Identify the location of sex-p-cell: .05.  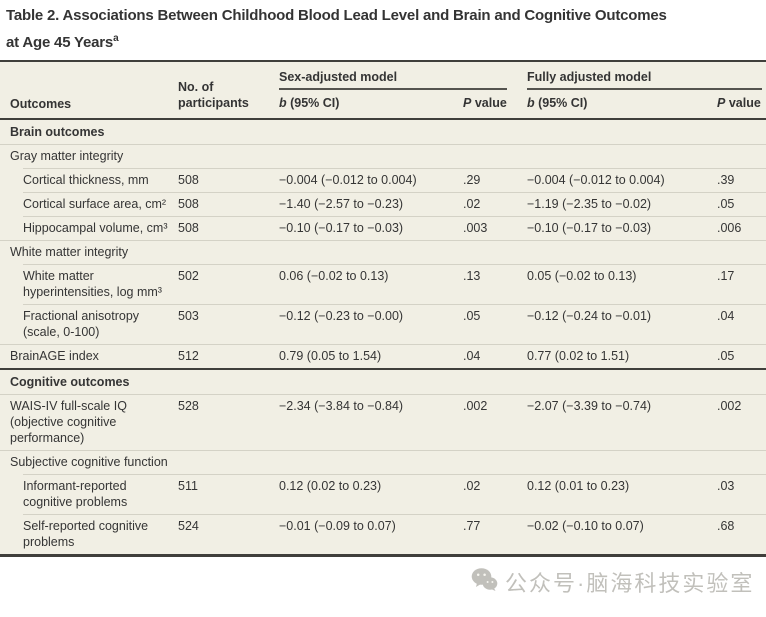
(472, 316).